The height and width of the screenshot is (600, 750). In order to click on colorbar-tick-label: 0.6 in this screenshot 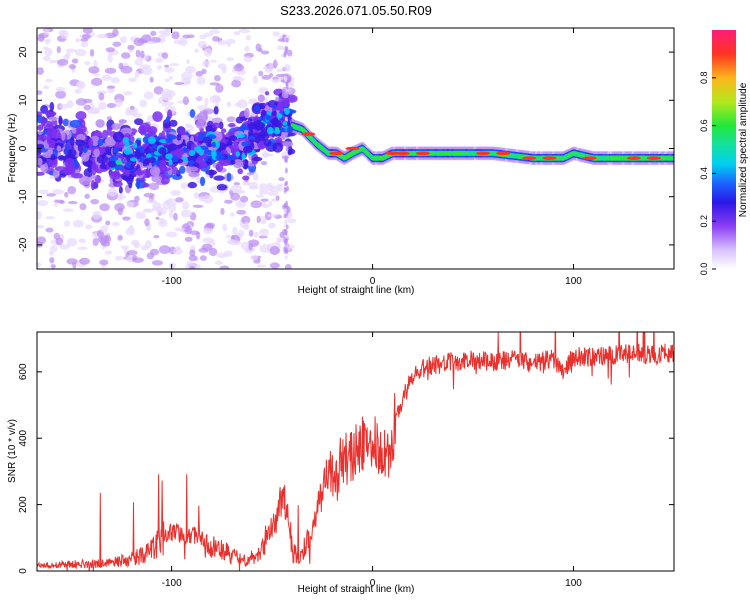, I will do `click(704, 125)`.